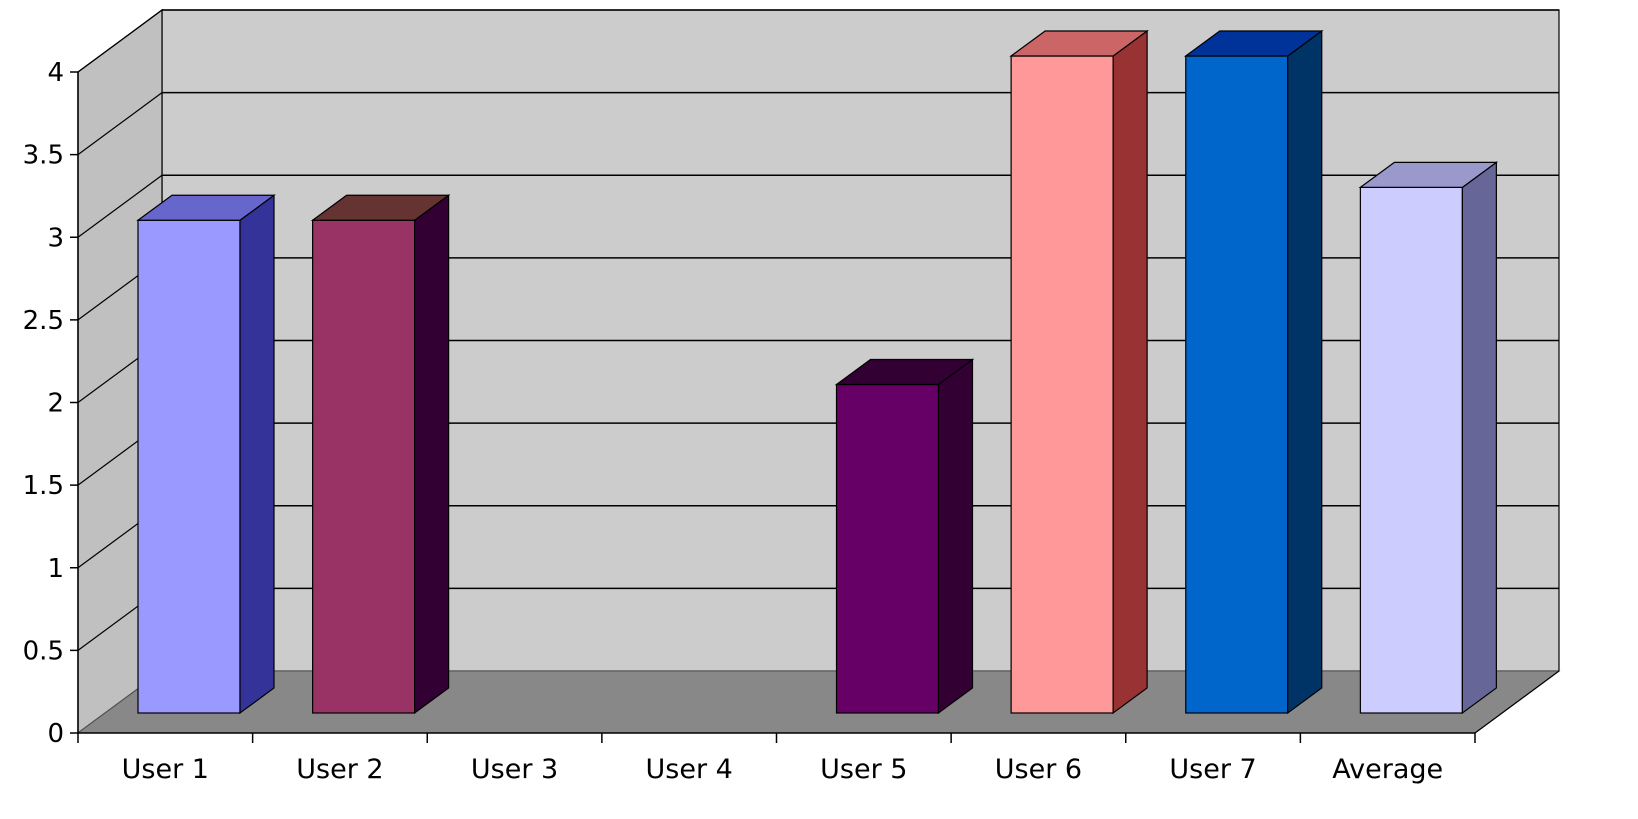 This screenshot has width=1638, height=819. Describe the element at coordinates (55, 404) in the screenshot. I see `y-tick-label: 2` at that location.